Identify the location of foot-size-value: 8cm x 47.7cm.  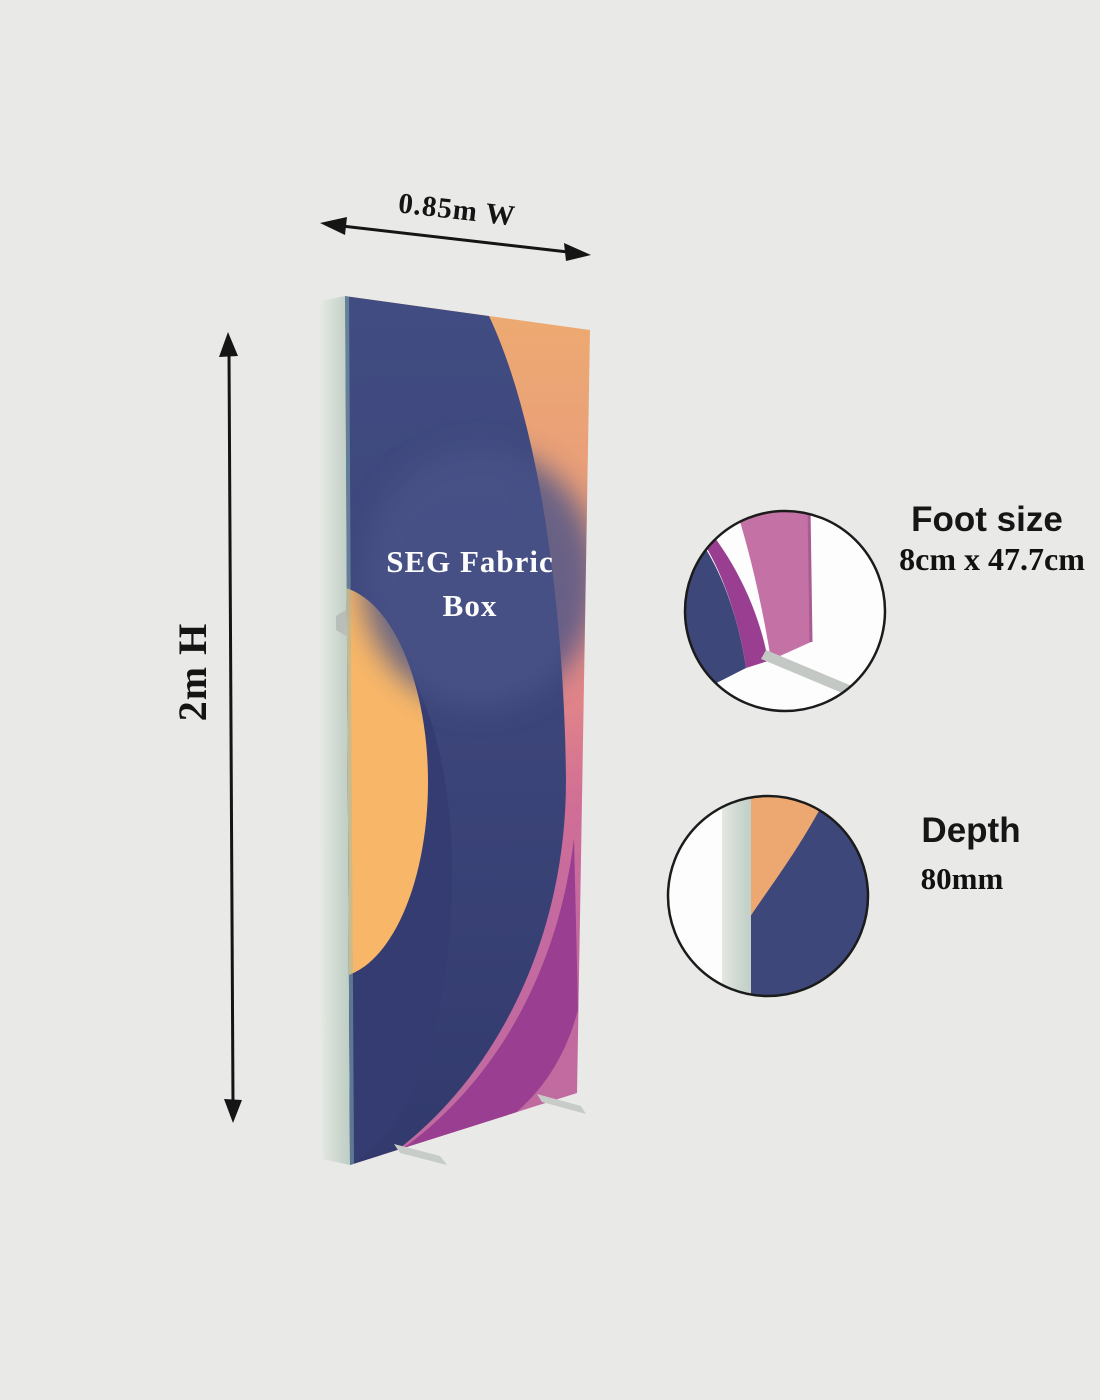
(992, 559).